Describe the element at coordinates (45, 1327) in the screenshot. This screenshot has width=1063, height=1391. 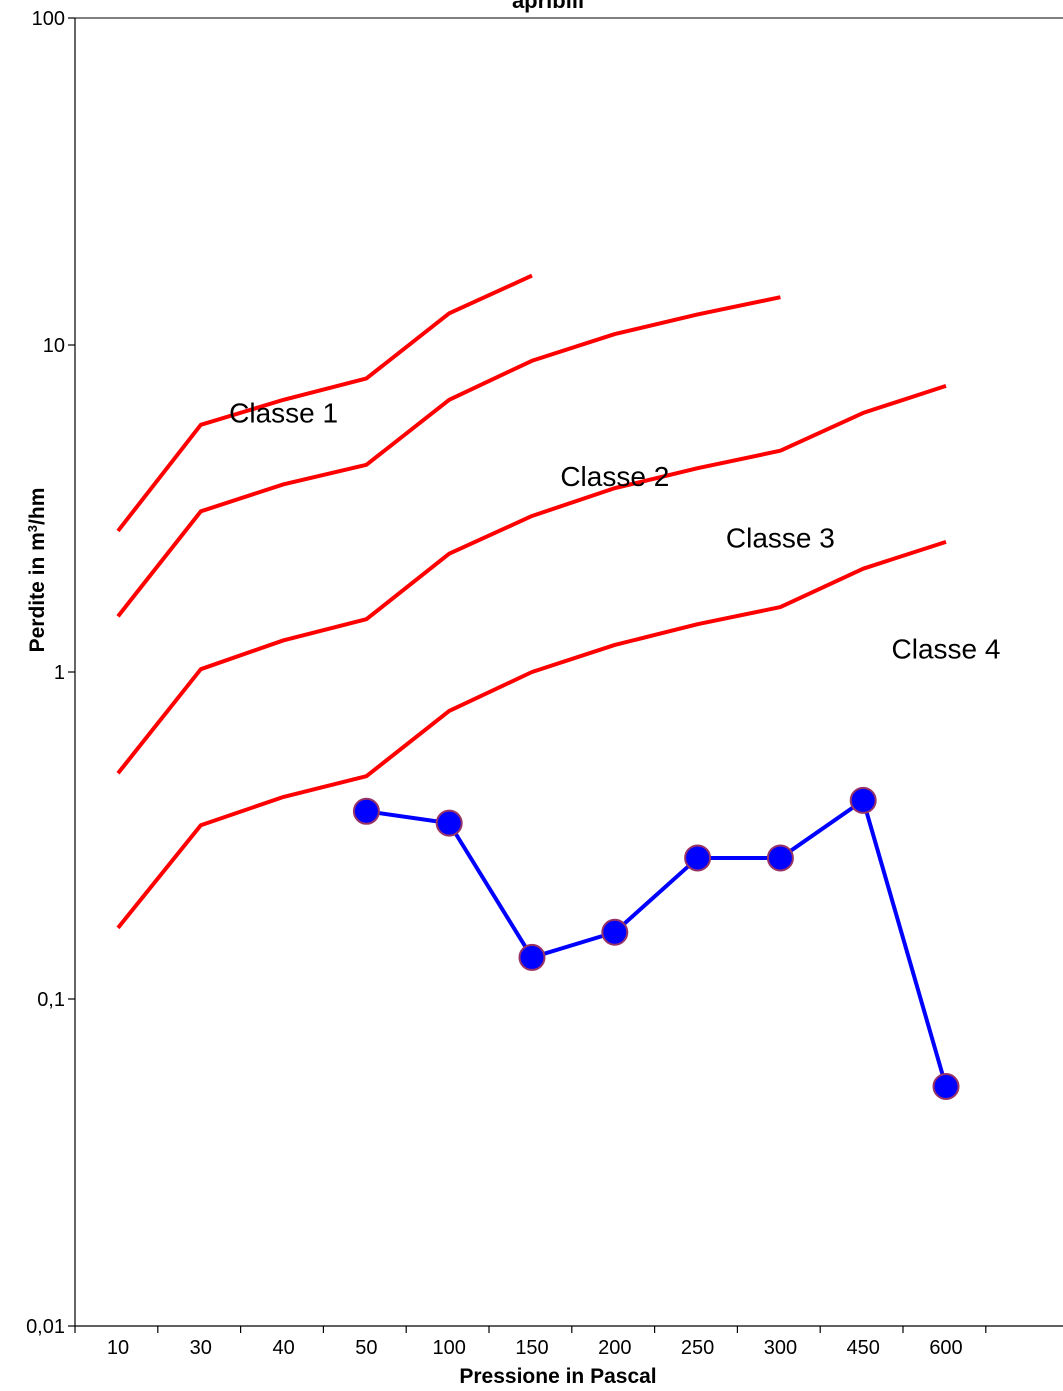
I see `y-tick-label: 0,01` at that location.